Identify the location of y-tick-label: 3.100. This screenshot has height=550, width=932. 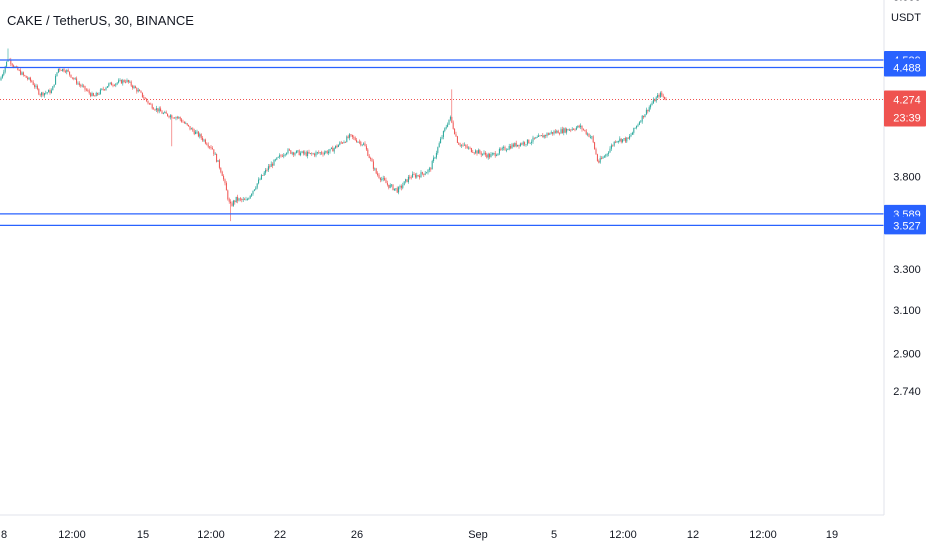
(907, 311).